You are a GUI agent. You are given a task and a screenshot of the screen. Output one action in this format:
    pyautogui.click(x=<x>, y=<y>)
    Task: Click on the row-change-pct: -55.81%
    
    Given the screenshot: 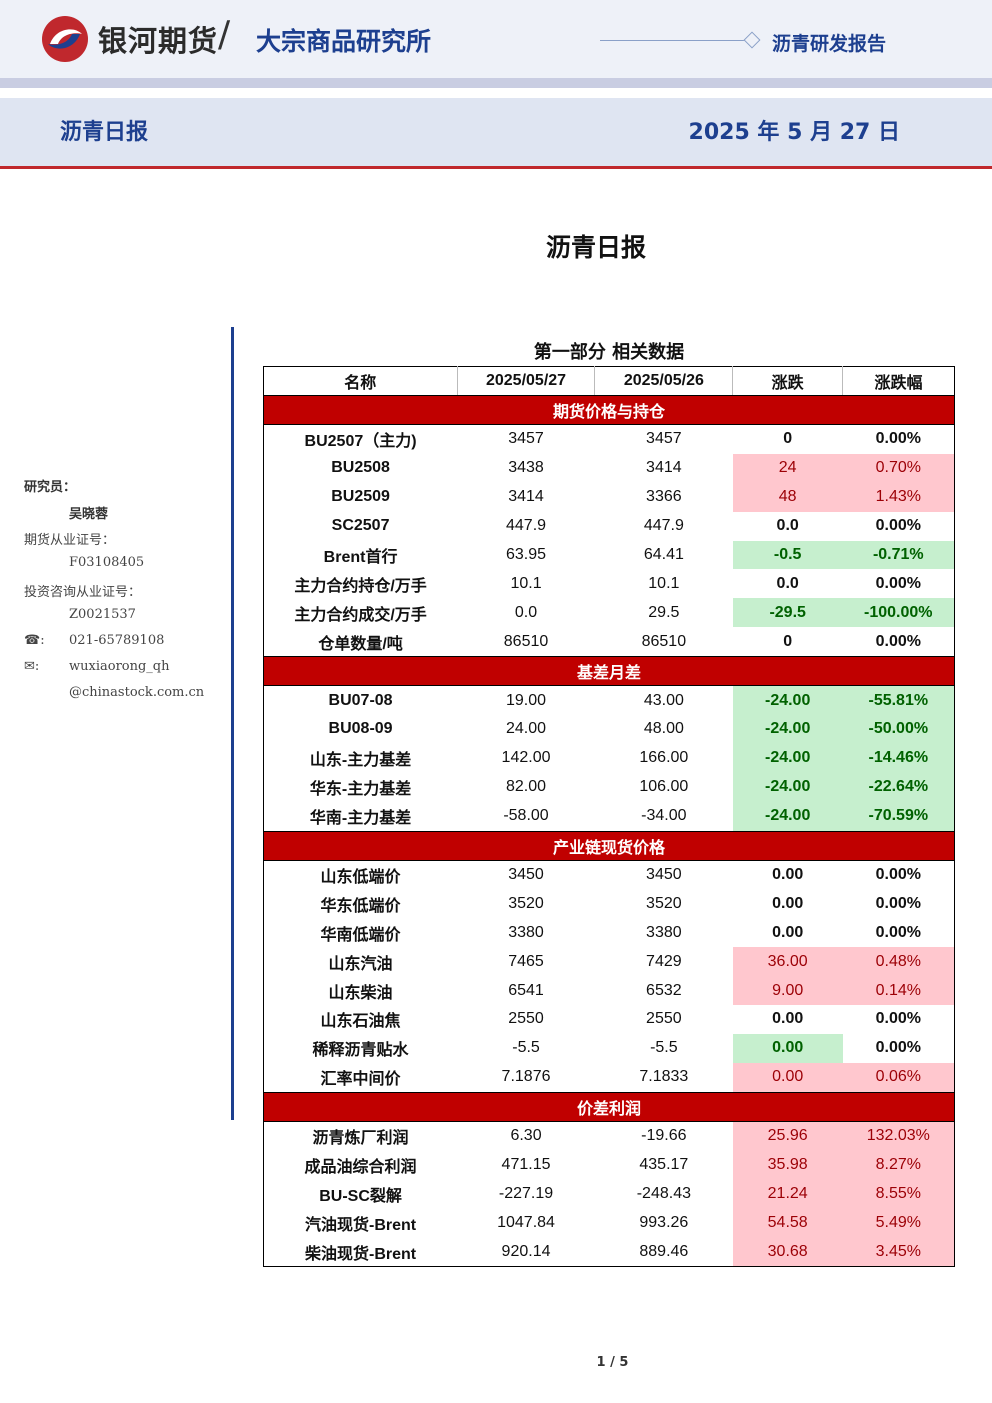 What is the action you would take?
    pyautogui.click(x=898, y=700)
    